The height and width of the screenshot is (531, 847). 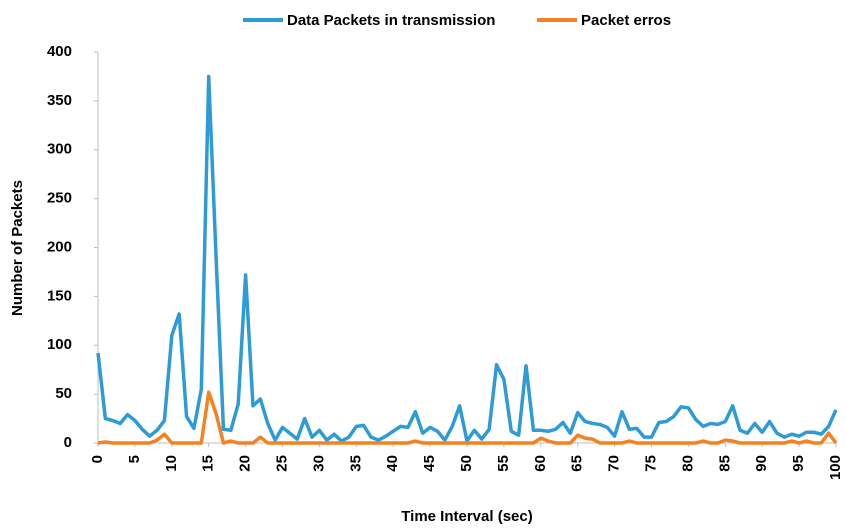 What do you see at coordinates (59, 198) in the screenshot?
I see `y-tick-label: 250` at bounding box center [59, 198].